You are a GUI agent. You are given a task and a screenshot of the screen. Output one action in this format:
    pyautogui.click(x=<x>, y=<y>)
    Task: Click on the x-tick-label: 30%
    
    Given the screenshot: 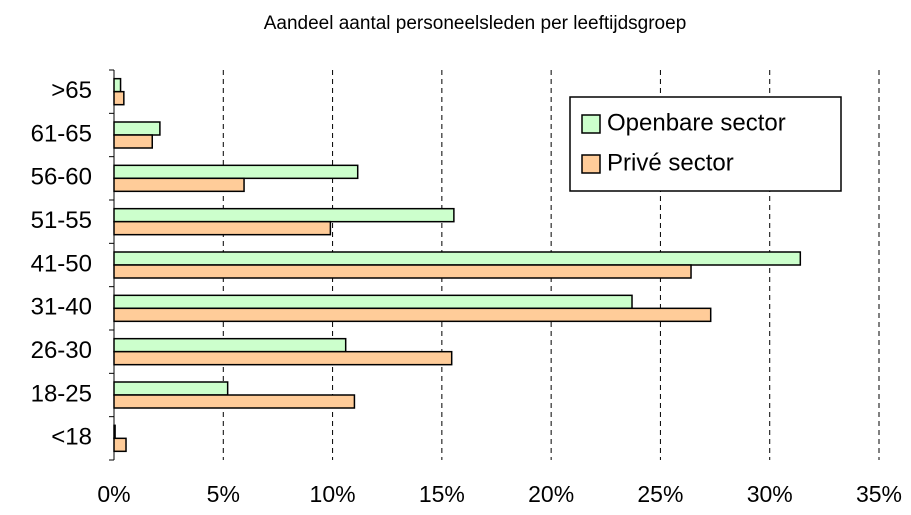 What is the action you would take?
    pyautogui.click(x=770, y=494)
    